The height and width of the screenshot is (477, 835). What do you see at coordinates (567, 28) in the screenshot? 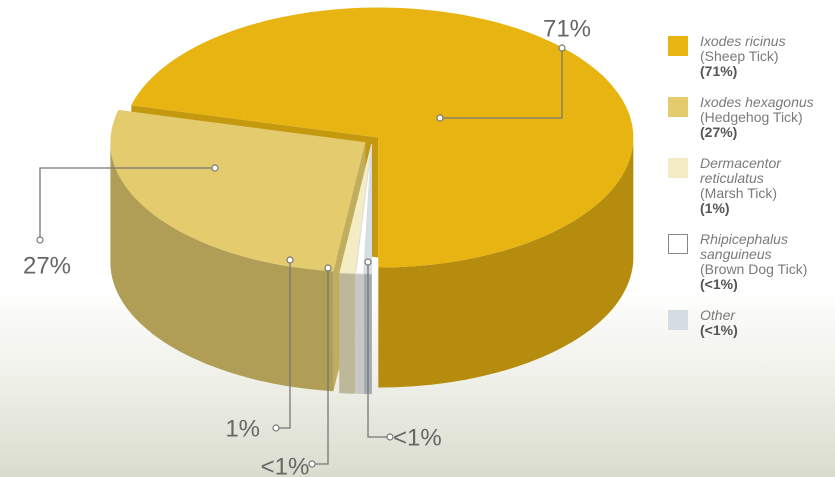
I see `value-label: 71%` at bounding box center [567, 28].